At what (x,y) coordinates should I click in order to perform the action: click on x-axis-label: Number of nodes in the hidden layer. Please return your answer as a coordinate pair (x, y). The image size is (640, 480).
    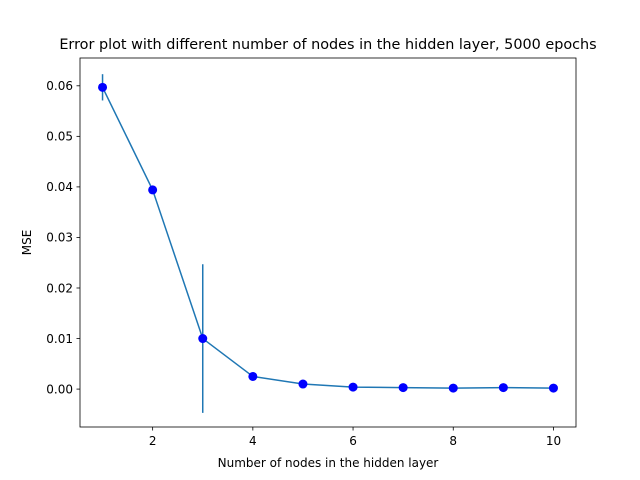
    Looking at the image, I should click on (328, 463).